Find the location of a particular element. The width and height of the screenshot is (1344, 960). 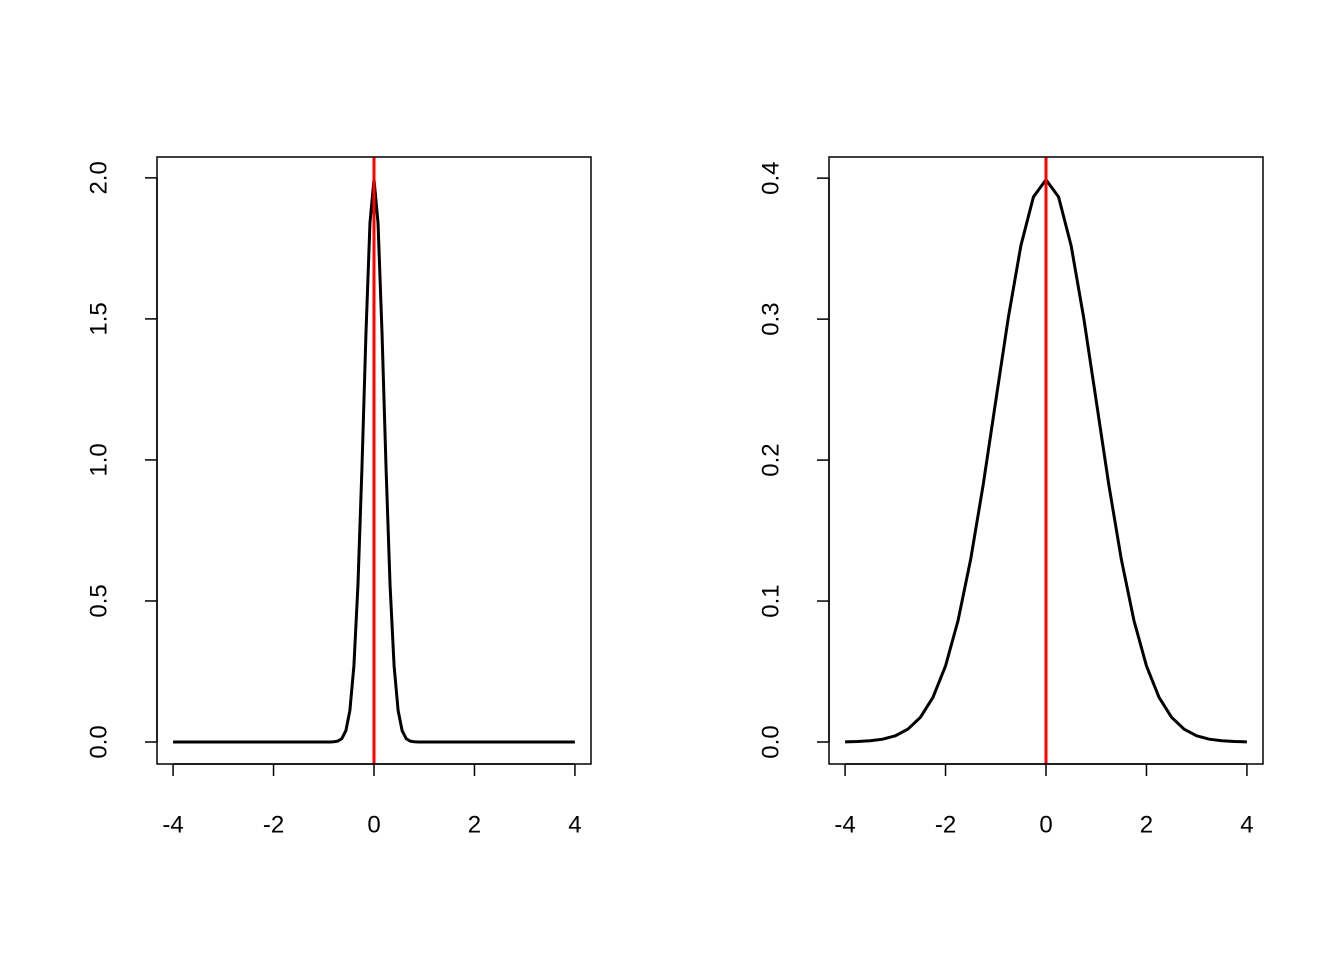

y-tick-label: 1.0 is located at coordinates (98, 459).